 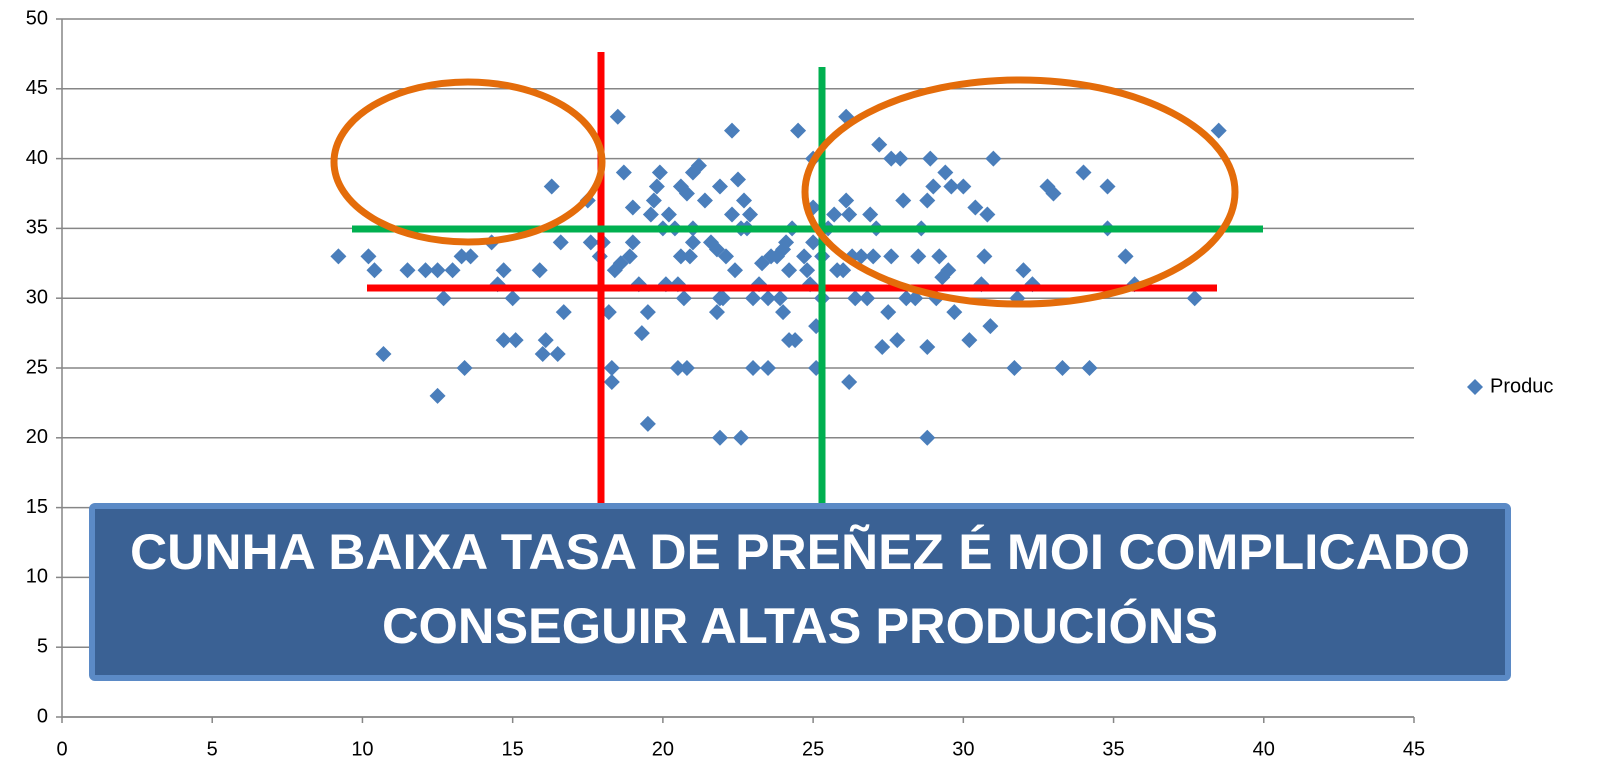 What do you see at coordinates (42, 716) in the screenshot?
I see `y-tick-label: 0` at bounding box center [42, 716].